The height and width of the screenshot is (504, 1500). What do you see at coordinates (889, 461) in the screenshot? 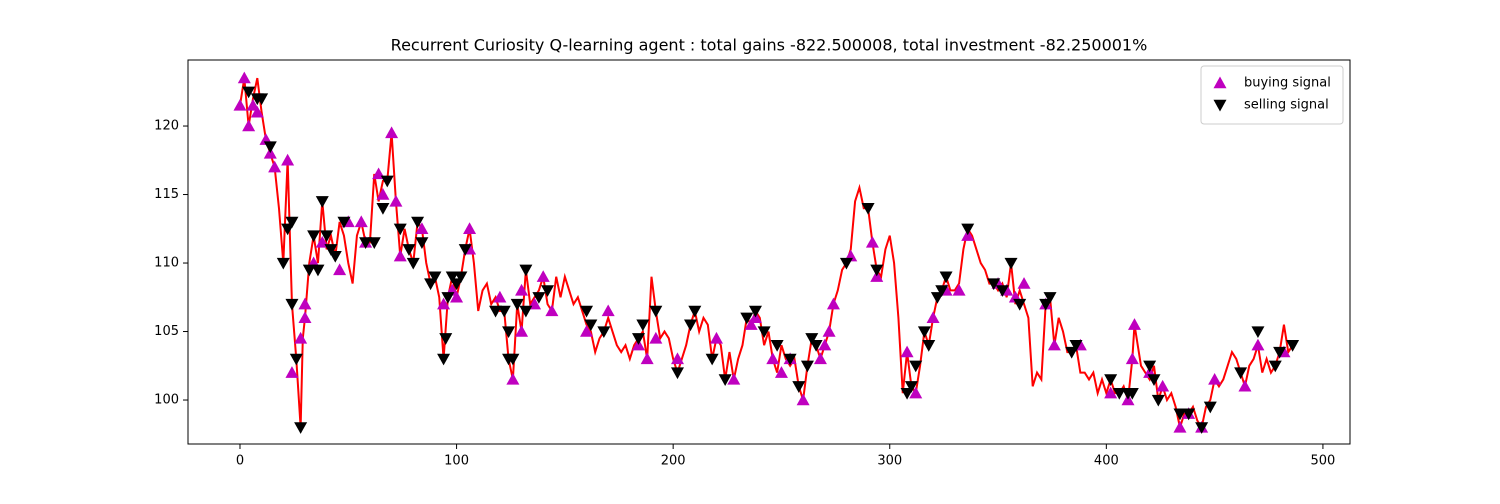
I see `x-tick-label: 300` at bounding box center [889, 461].